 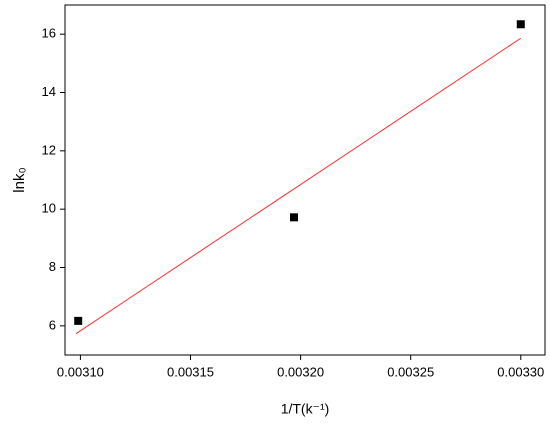 What do you see at coordinates (49, 149) in the screenshot?
I see `y-tick-label: 12` at bounding box center [49, 149].